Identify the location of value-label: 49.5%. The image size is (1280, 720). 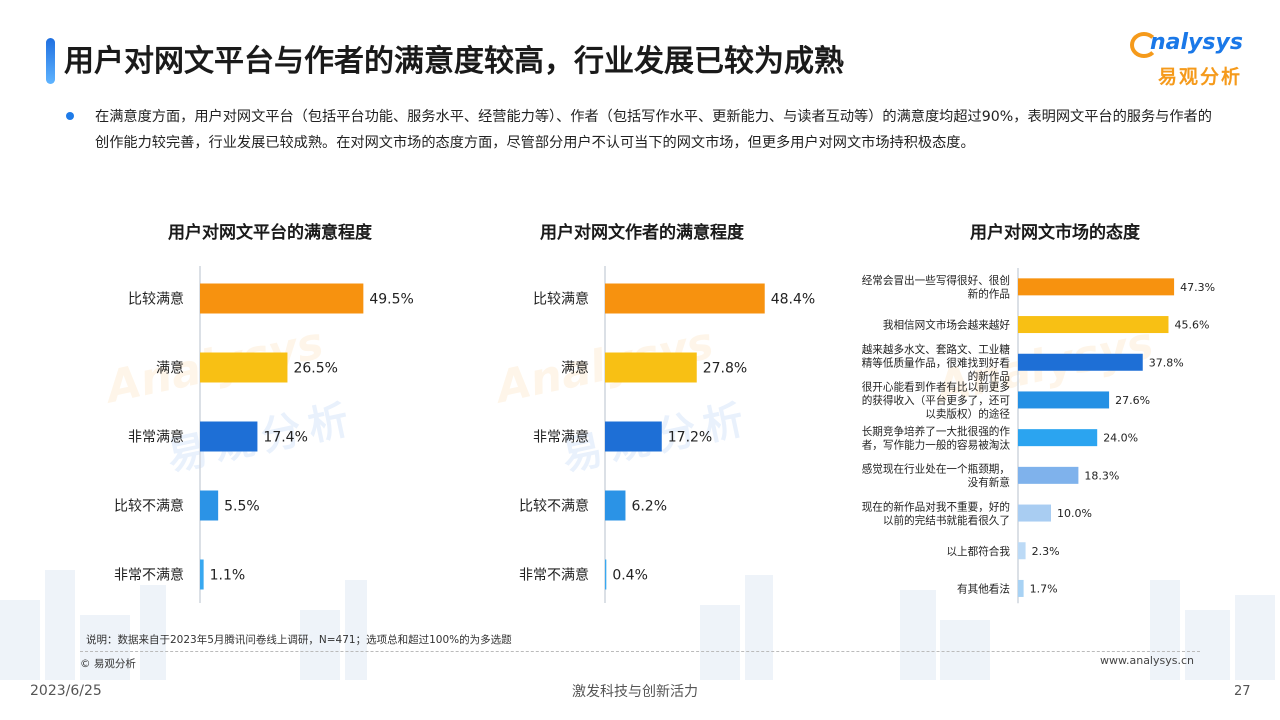
(391, 300).